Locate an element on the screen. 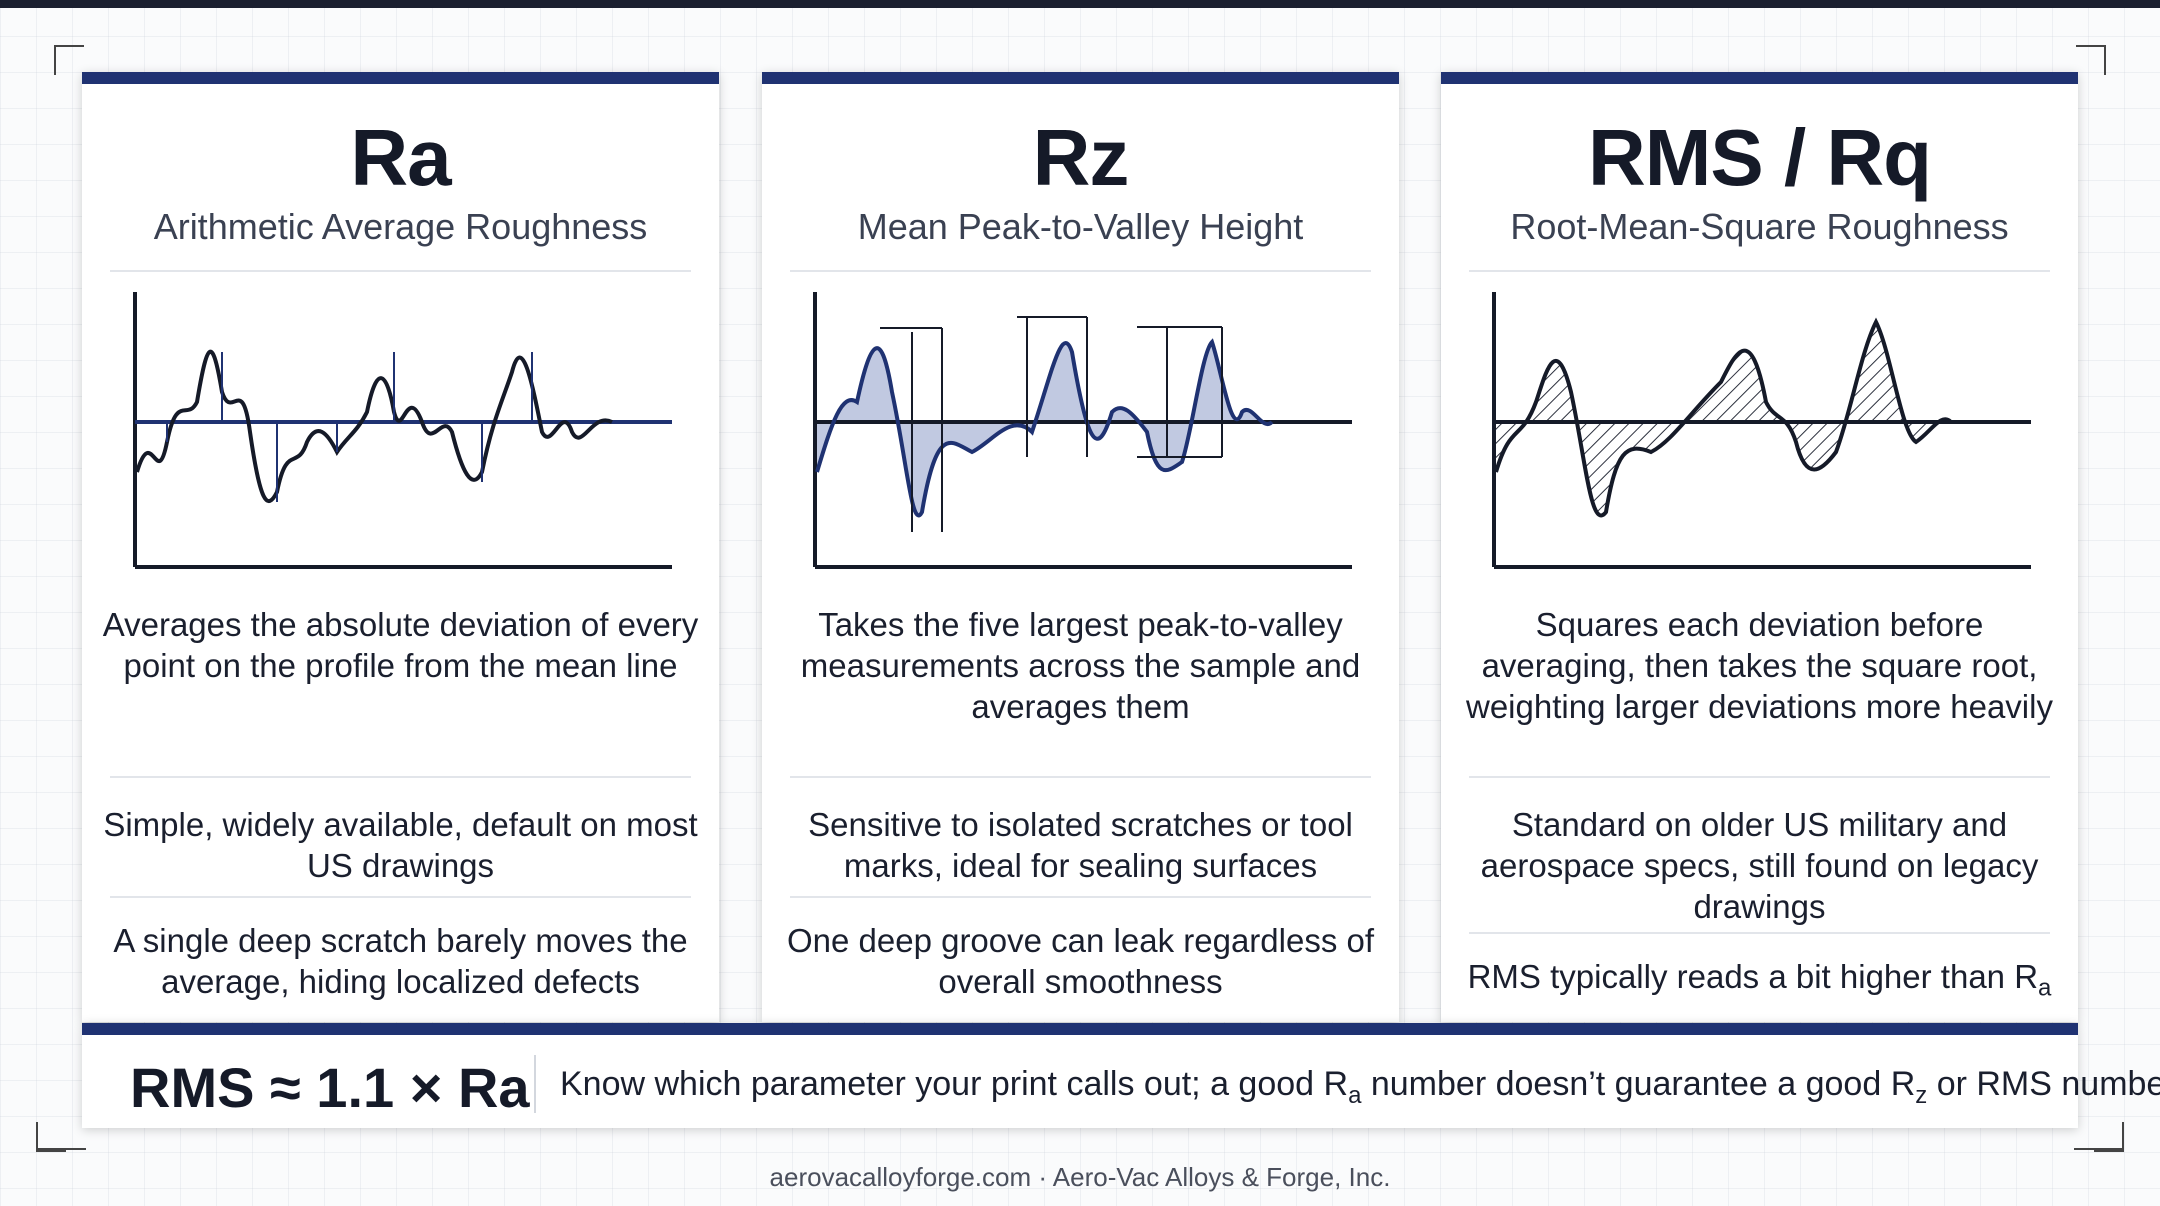  card-title: RMS / Rq is located at coordinates (1759, 157).